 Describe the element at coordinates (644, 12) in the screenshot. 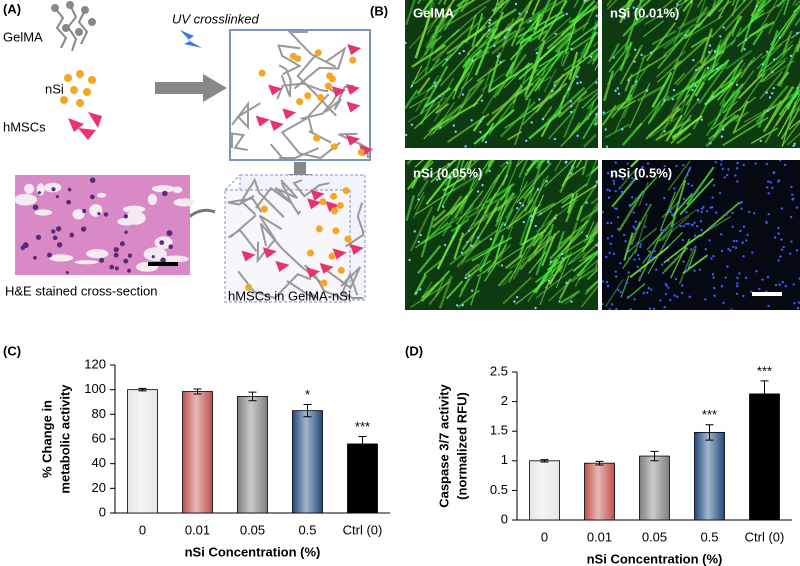

I see `micrograph-label: nSi (0.01%)` at that location.